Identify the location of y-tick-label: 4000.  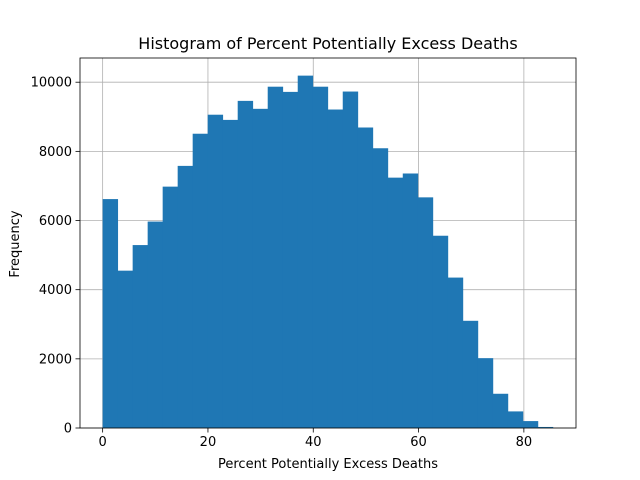
(55, 290).